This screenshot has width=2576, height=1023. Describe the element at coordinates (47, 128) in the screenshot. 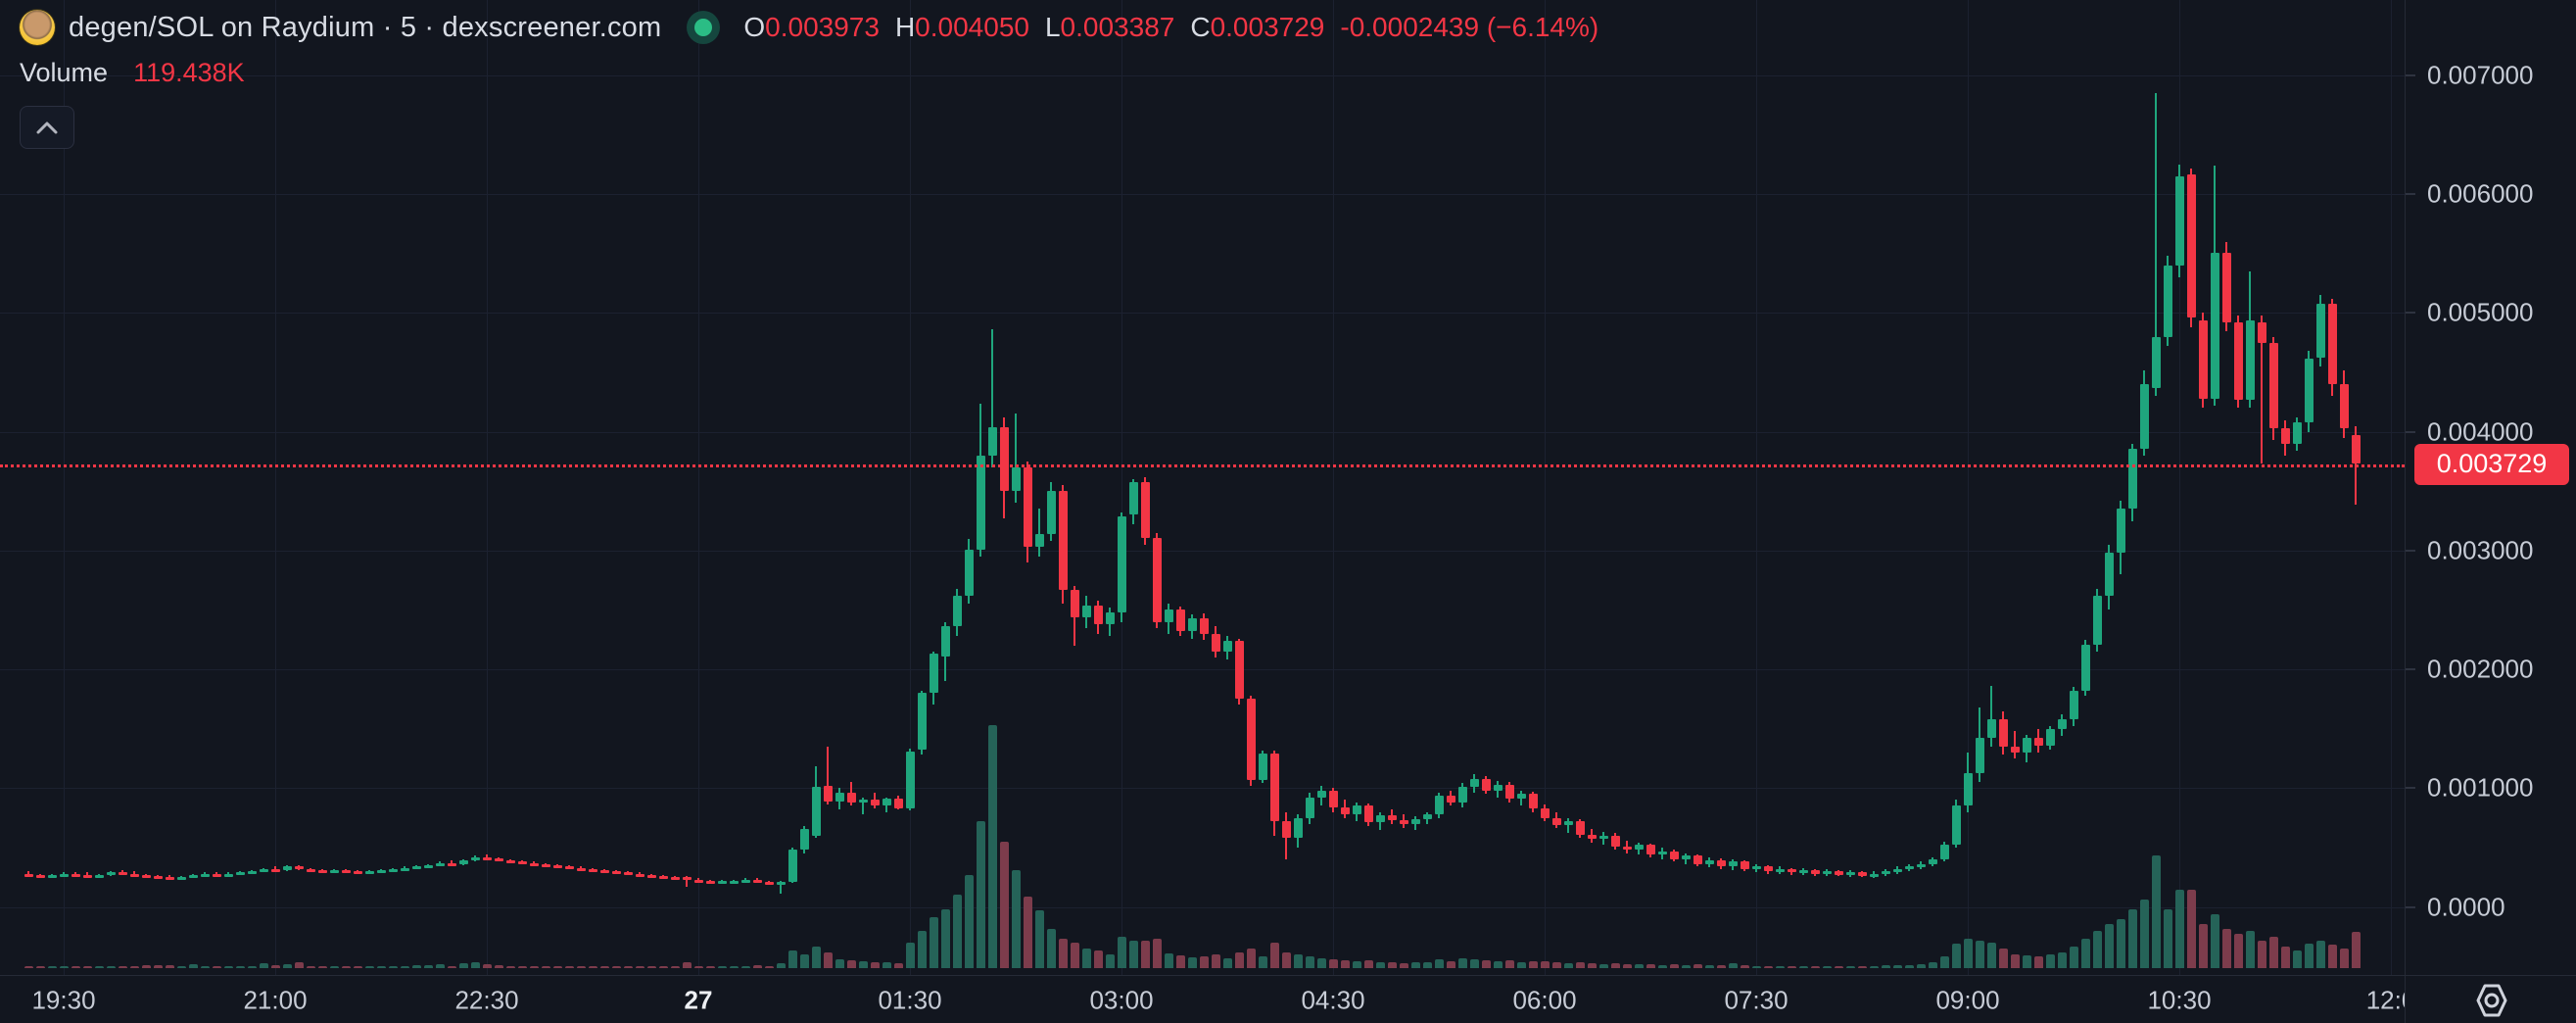

I see `collapse-legend-button` at that location.